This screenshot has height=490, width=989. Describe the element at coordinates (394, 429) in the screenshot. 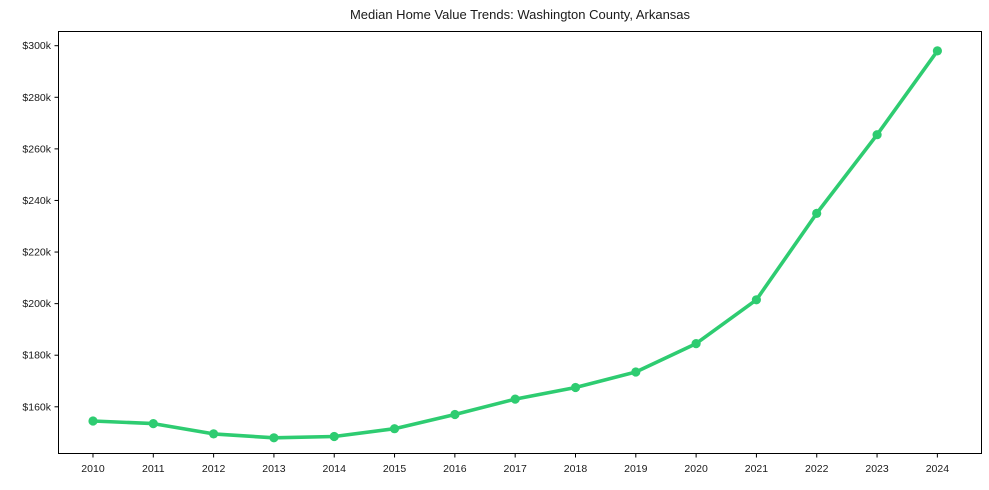

I see `data-point-2015` at that location.